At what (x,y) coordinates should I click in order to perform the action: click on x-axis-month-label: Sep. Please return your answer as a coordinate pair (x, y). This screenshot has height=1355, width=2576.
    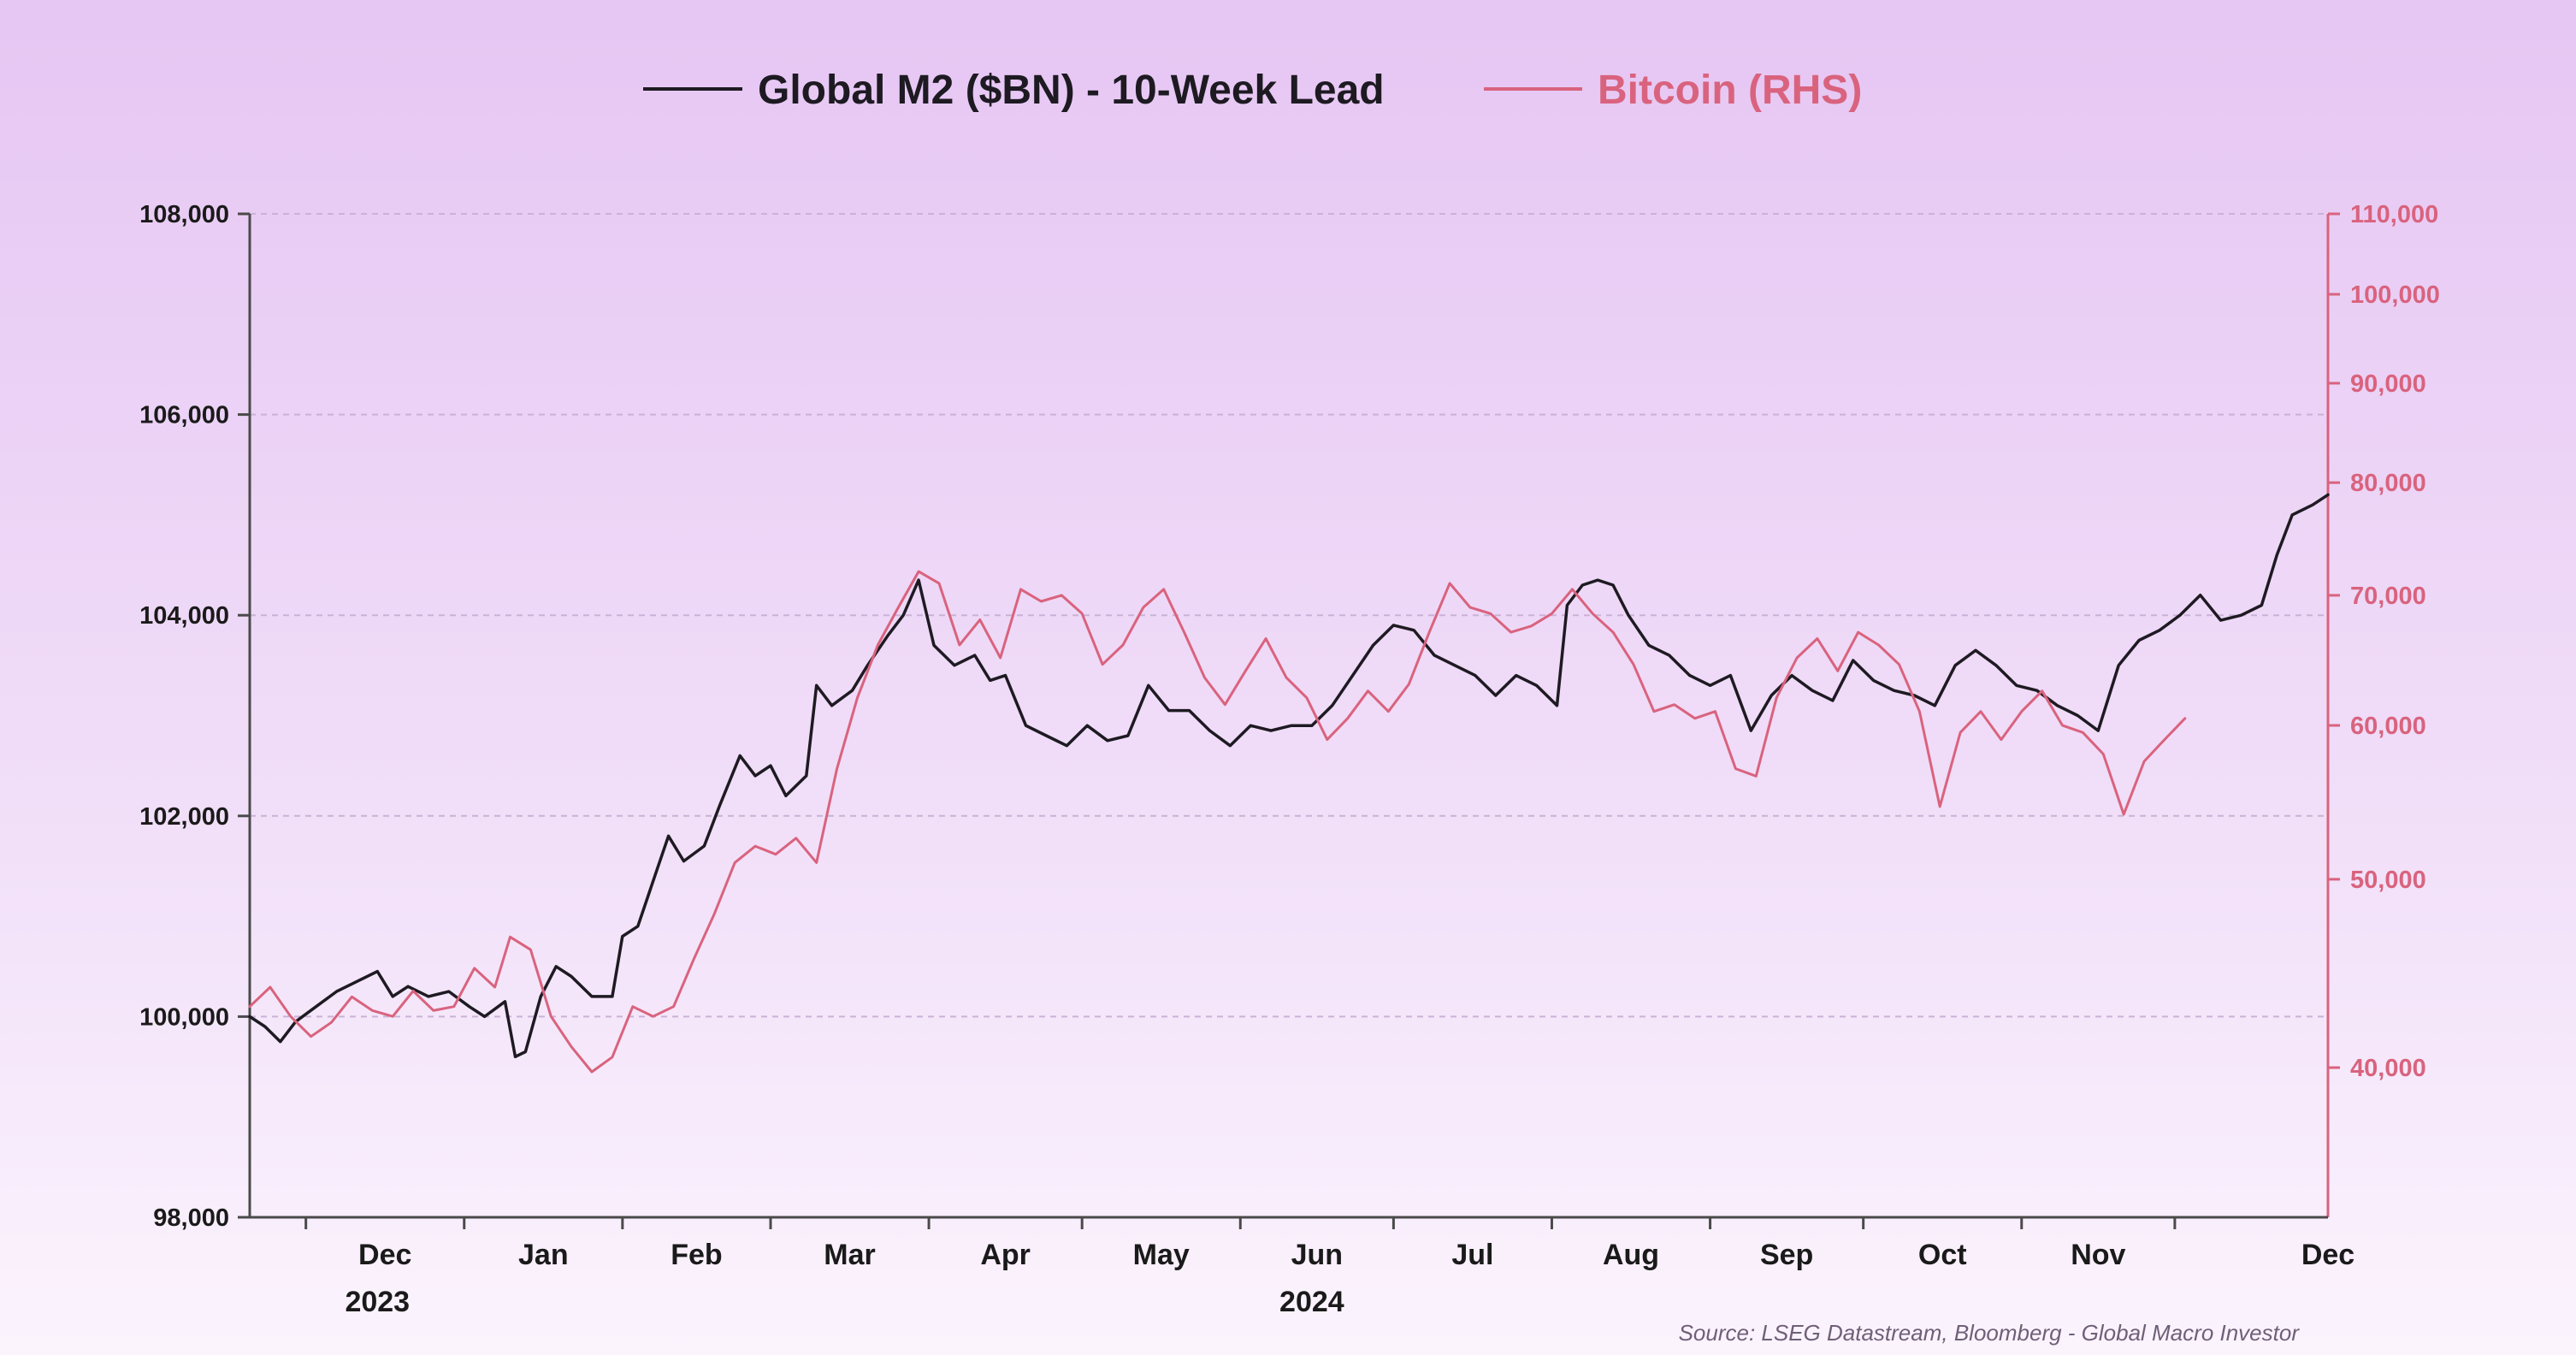
    Looking at the image, I should click on (1786, 1255).